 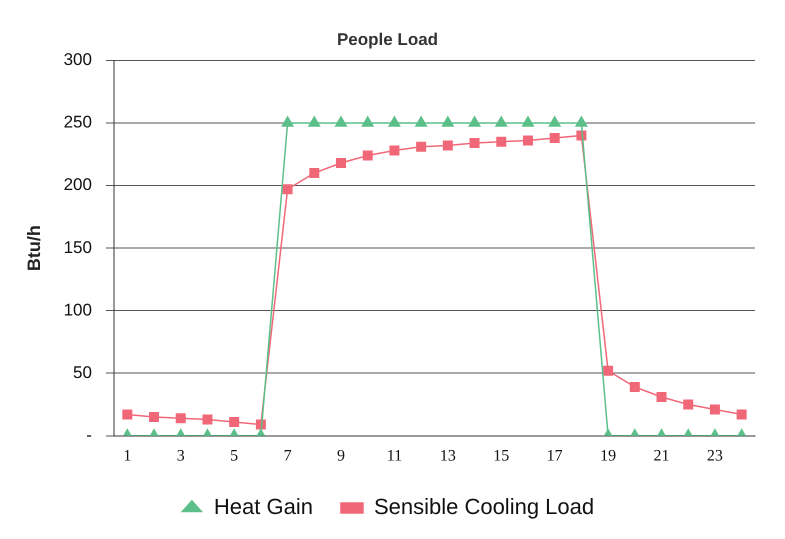 I want to click on y-tick-label: 50, so click(x=82, y=372).